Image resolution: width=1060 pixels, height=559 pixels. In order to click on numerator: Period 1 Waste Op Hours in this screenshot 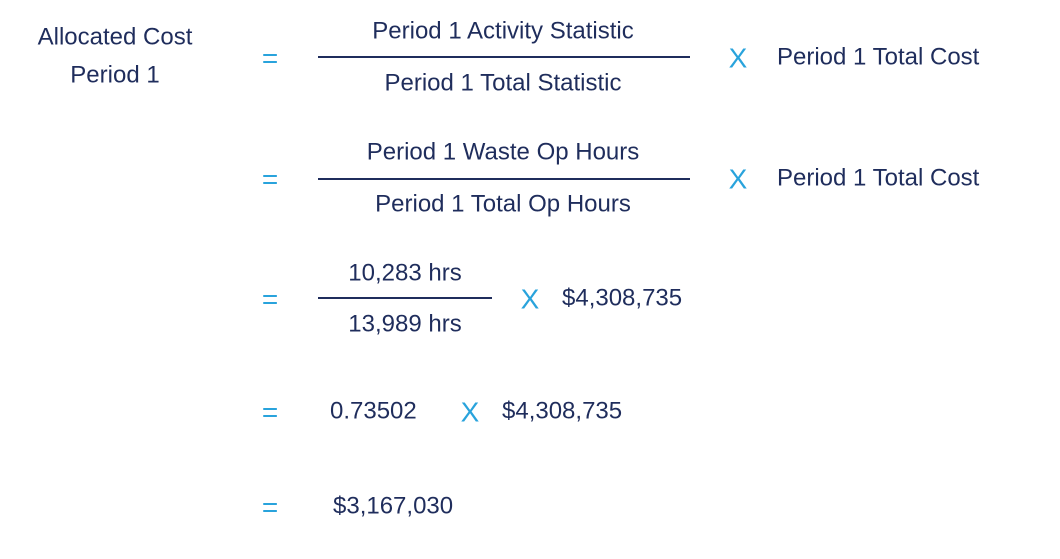, I will do `click(503, 151)`.